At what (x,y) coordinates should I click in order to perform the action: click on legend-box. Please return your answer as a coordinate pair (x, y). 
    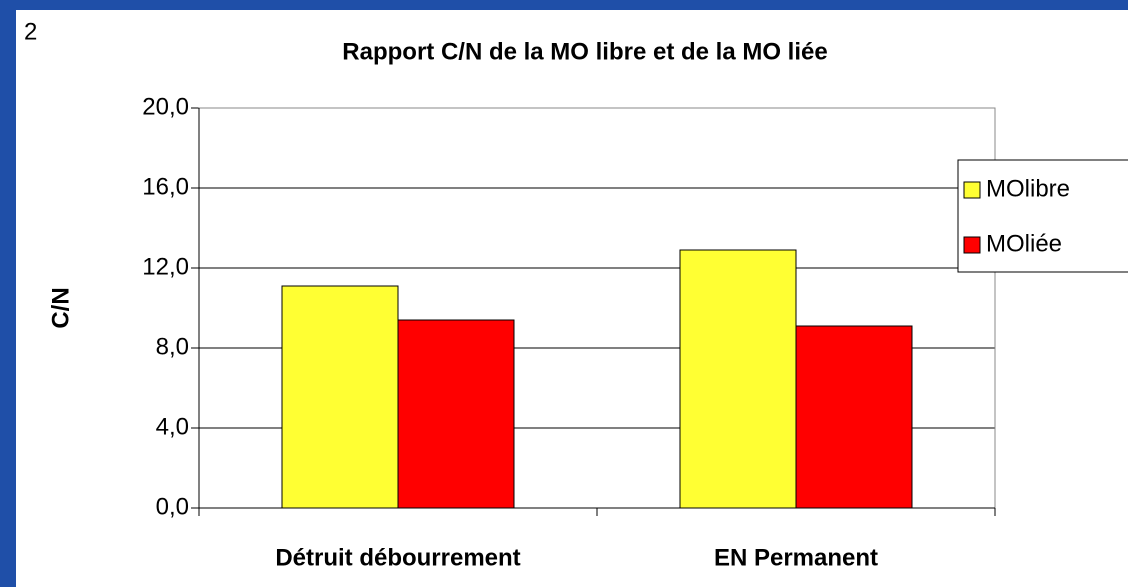
    Looking at the image, I should click on (1042, 216).